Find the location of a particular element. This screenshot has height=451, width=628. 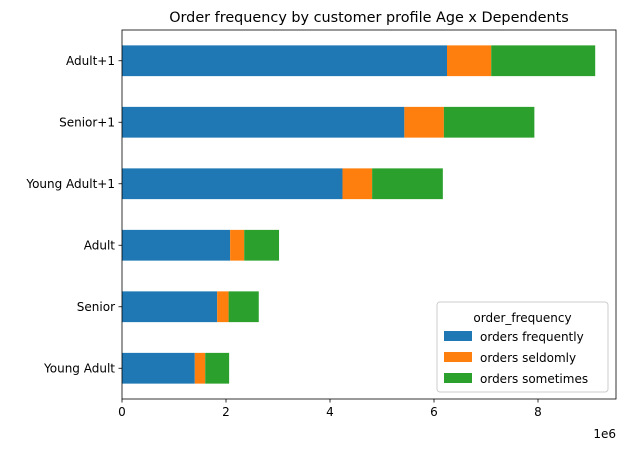

x-tick-label: 4 is located at coordinates (330, 412).